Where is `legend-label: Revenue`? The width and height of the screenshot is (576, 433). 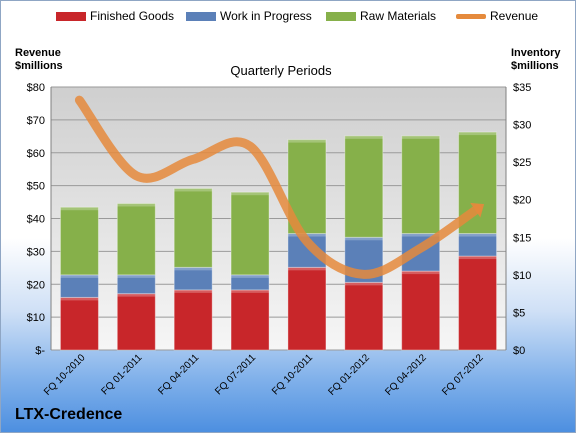
legend-label: Revenue is located at coordinates (514, 16).